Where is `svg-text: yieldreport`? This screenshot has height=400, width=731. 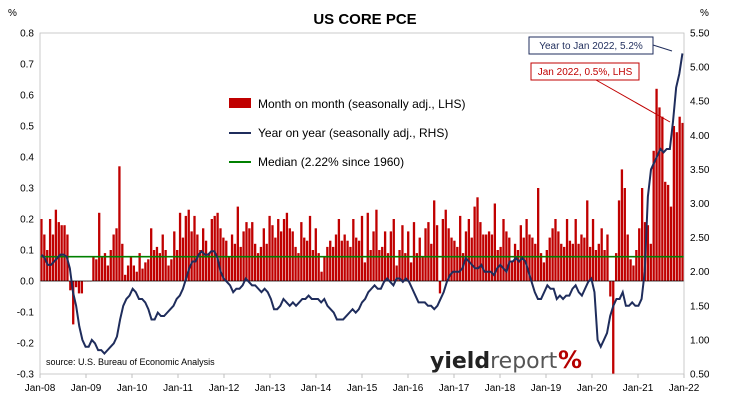 svg-text: yieldreport is located at coordinates (494, 361).